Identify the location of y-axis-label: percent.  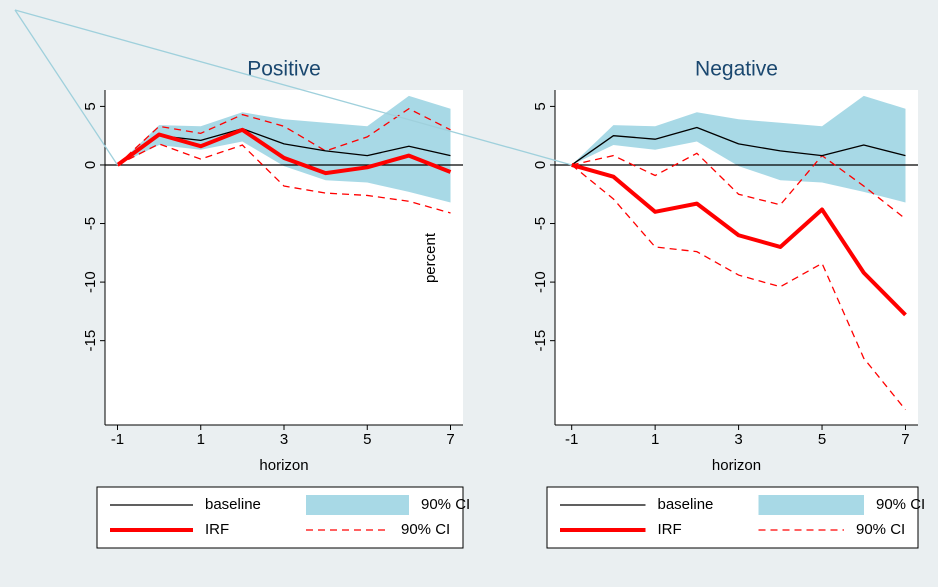
(430, 257).